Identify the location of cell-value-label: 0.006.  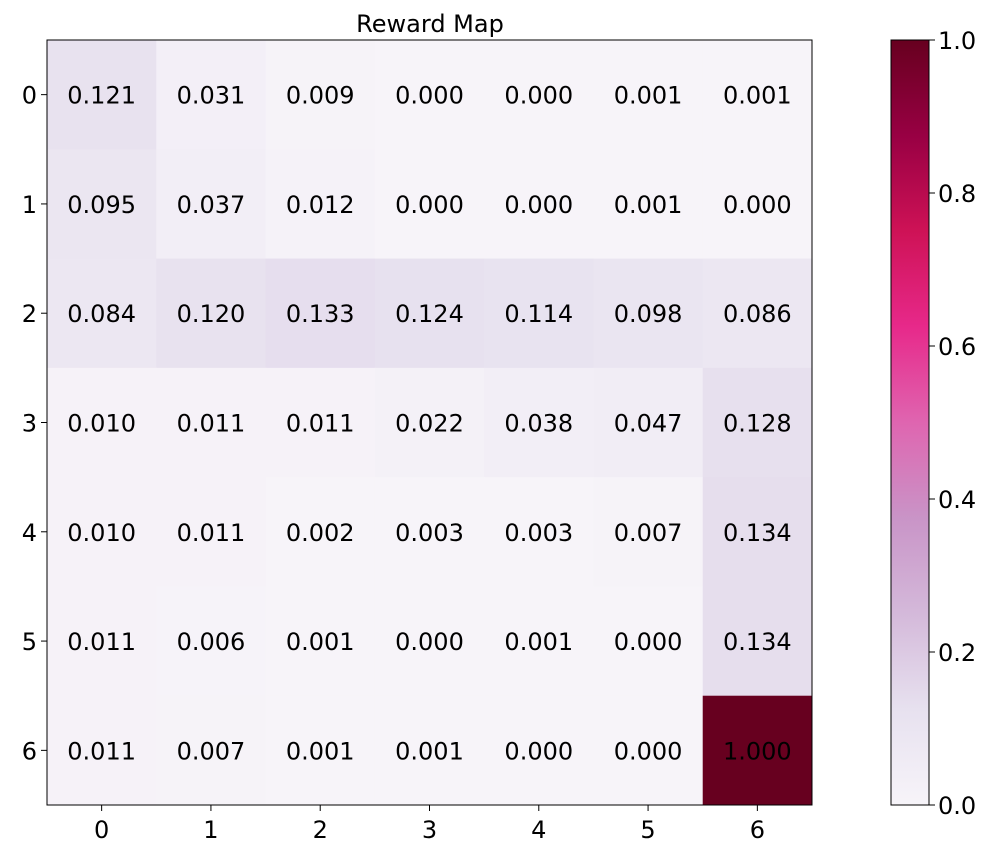
(211, 642).